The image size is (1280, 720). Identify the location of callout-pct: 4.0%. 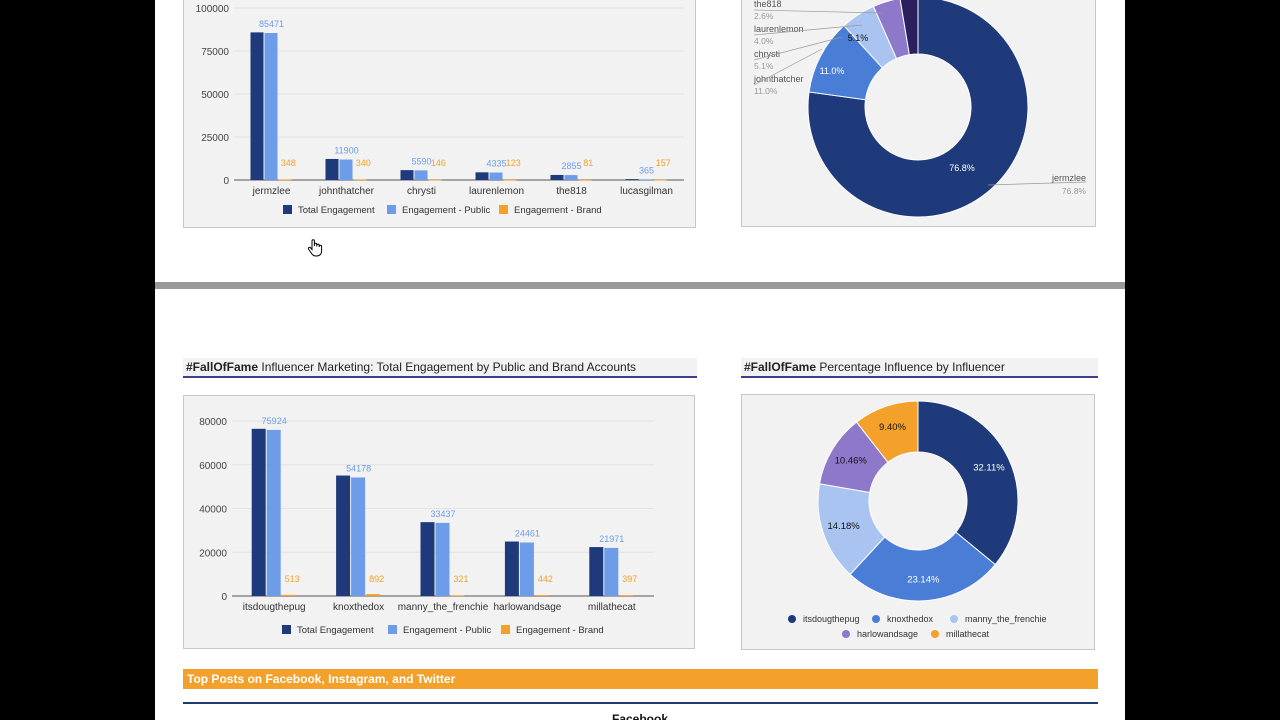
(764, 41).